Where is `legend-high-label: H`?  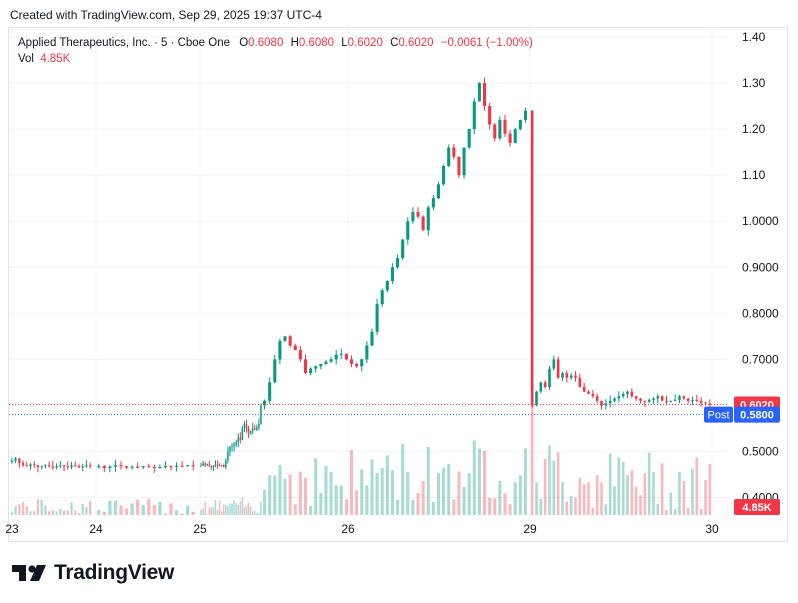 legend-high-label: H is located at coordinates (294, 43).